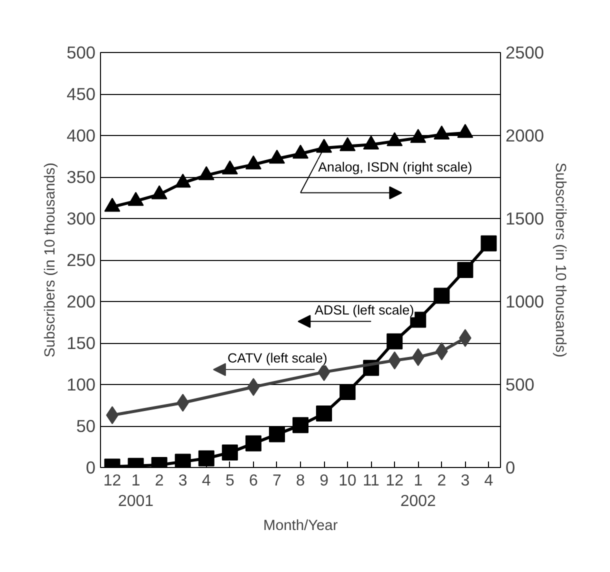  I want to click on y-tick-label: 200, so click(81, 302).